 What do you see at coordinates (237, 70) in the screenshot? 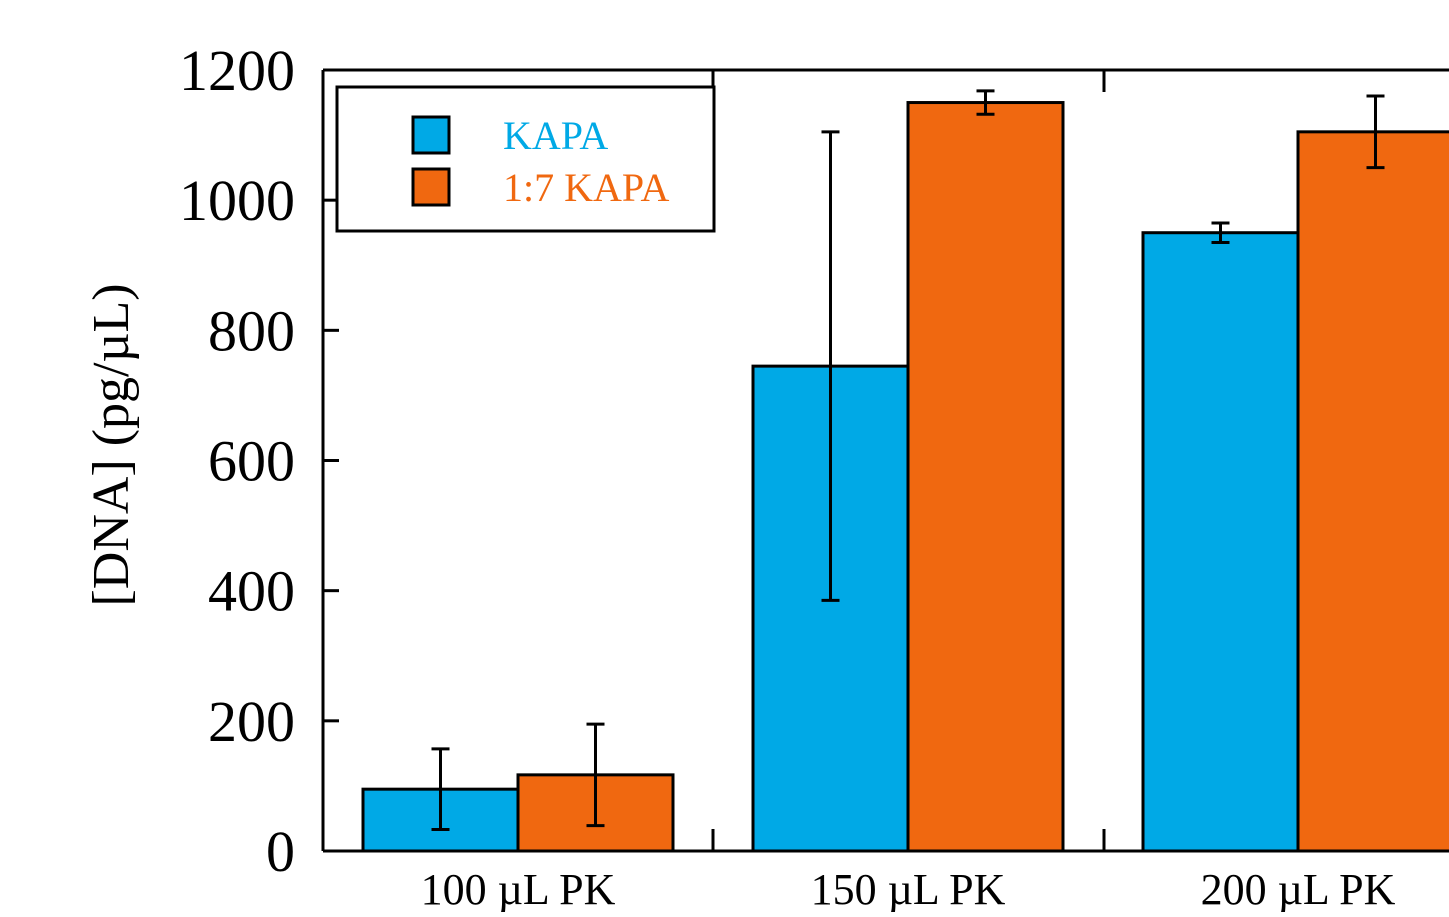
I see `y-tick-label-1200: 1200` at bounding box center [237, 70].